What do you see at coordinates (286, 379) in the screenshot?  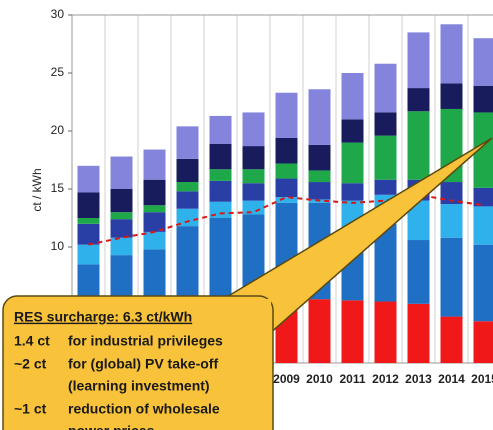 I see `x-tick-label: 2009` at bounding box center [286, 379].